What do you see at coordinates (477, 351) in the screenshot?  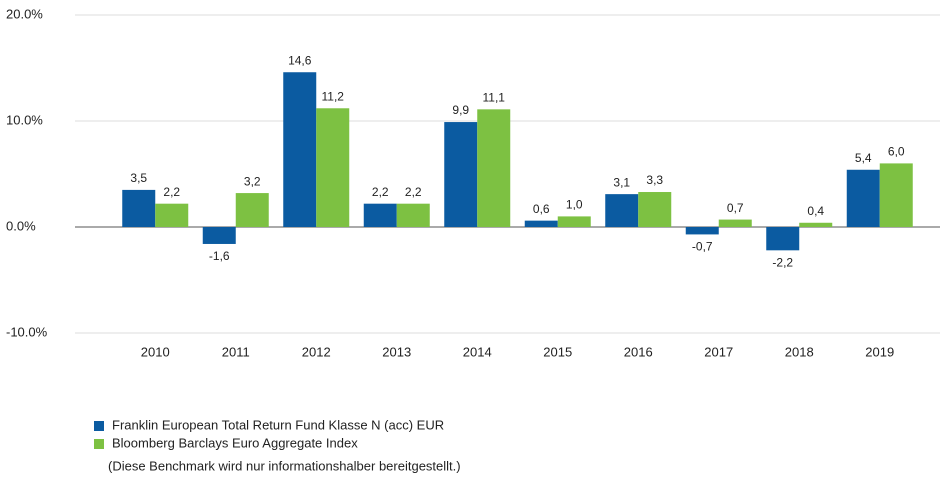 I see `x-tick-label: 2014` at bounding box center [477, 351].